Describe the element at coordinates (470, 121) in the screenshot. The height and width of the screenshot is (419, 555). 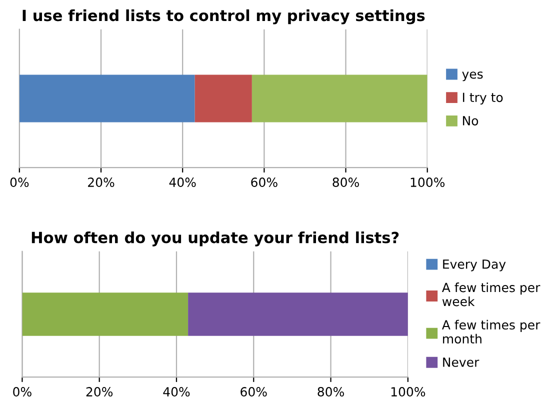
I see `legend-label: No` at that location.